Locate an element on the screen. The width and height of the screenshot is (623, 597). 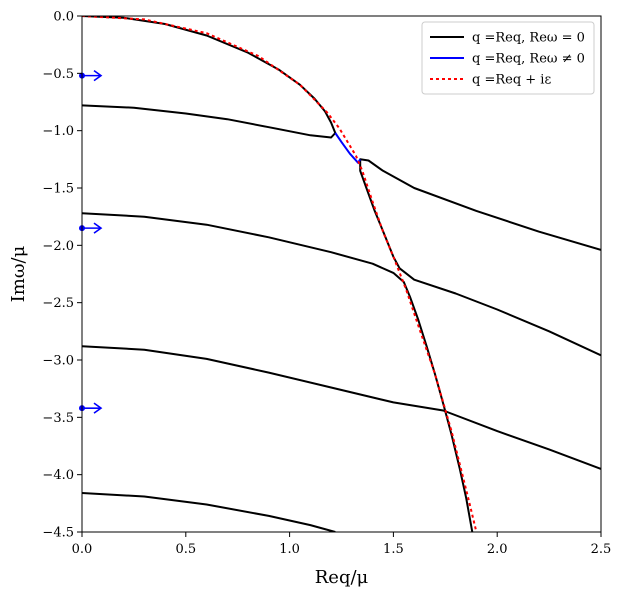
legend-label: q =Req, Reω = 0 is located at coordinates (528, 38).